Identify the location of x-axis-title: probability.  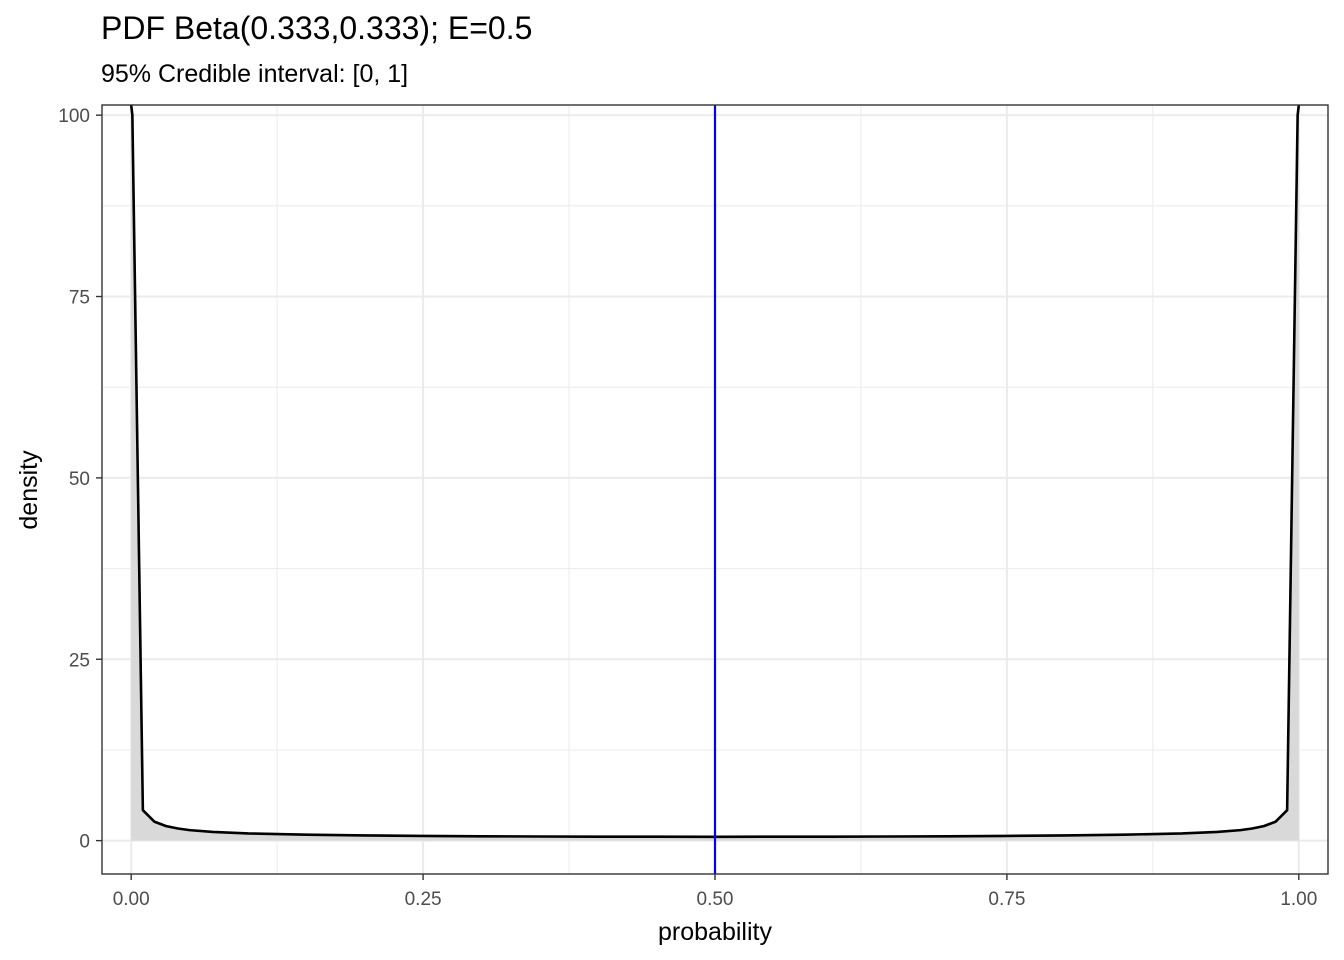
(715, 932).